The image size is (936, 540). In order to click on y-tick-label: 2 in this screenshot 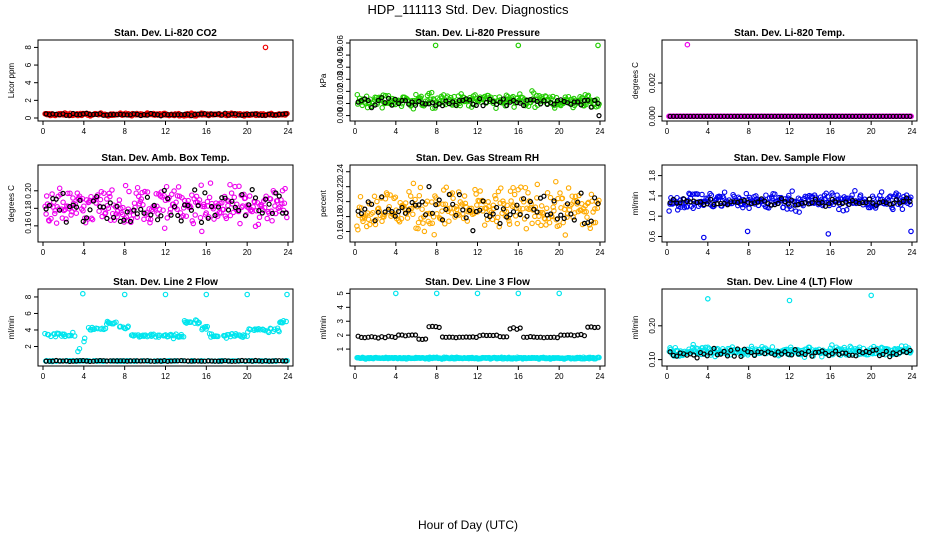, I will do `click(28, 100)`.